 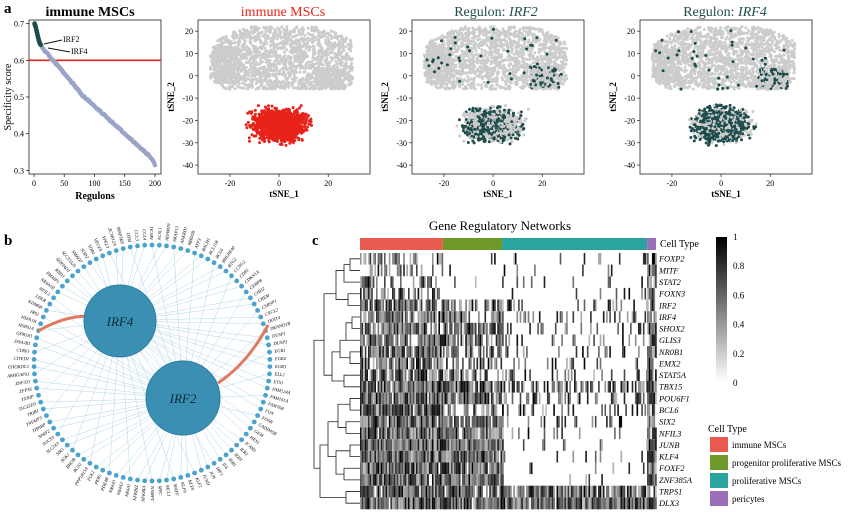 What do you see at coordinates (21, 97) in the screenshot?
I see `specificity-y-ticks: 0.30.40.50.60.7` at bounding box center [21, 97].